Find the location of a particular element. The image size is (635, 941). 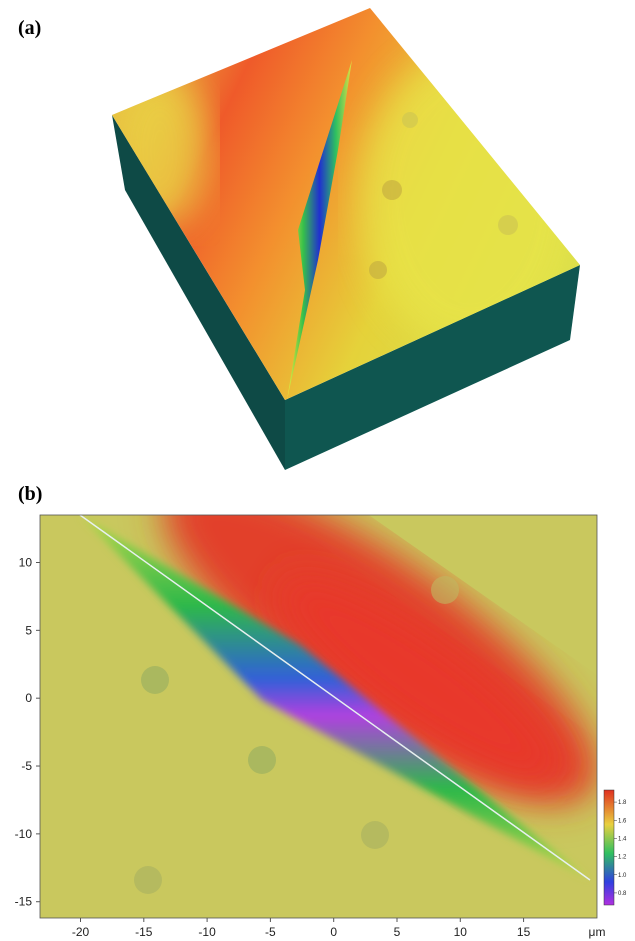

y-tick-label: 0 is located at coordinates (28, 698).